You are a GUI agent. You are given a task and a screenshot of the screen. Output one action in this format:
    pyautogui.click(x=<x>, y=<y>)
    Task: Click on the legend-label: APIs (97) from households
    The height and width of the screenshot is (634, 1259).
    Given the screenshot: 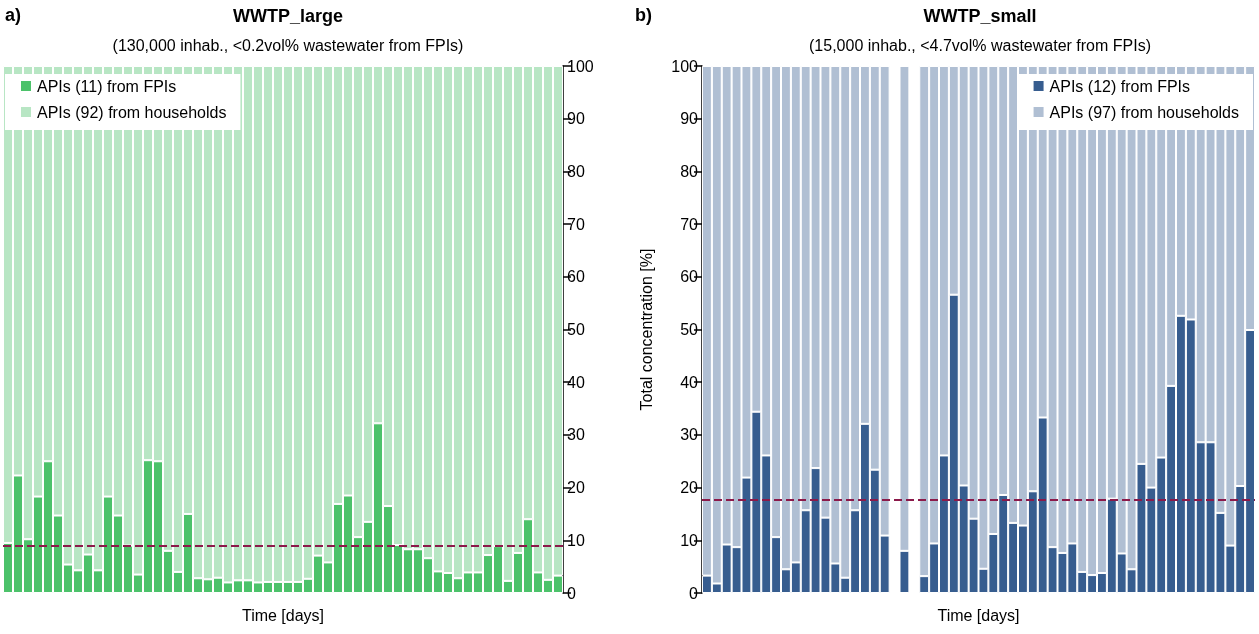 What is the action you would take?
    pyautogui.click(x=1144, y=112)
    